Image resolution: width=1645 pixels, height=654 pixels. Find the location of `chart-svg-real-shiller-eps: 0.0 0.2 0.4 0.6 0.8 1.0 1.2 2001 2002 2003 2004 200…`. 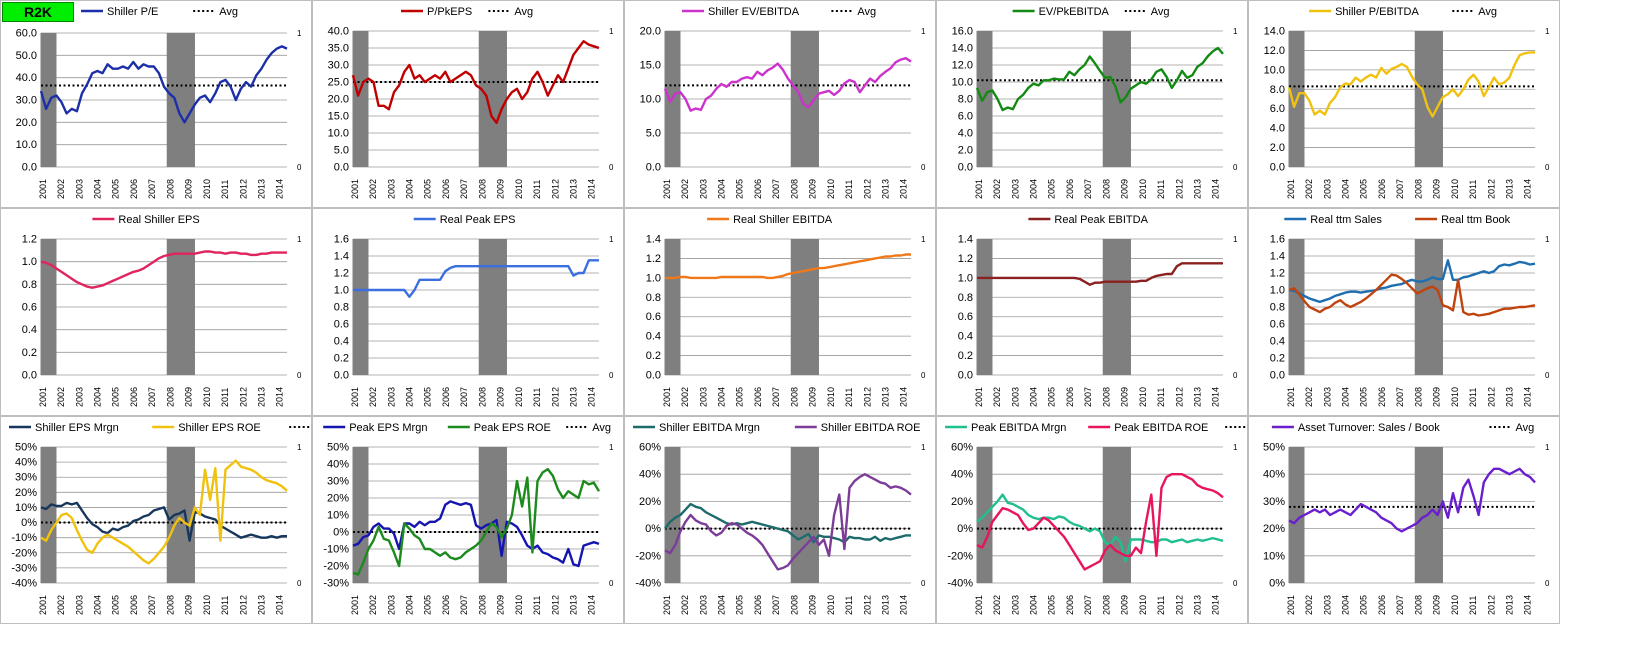

chart-svg-real-shiller-eps: 0.0 0.2 0.4 0.6 0.8 1.0 1.2 2001 2002 2003 2004 200… is located at coordinates (162, 310).